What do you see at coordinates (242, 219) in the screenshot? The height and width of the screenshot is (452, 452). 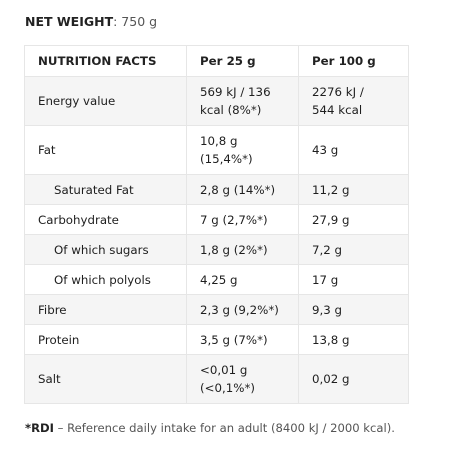 I see `value-per-25g: 7 g (2,7%*)` at bounding box center [242, 219].